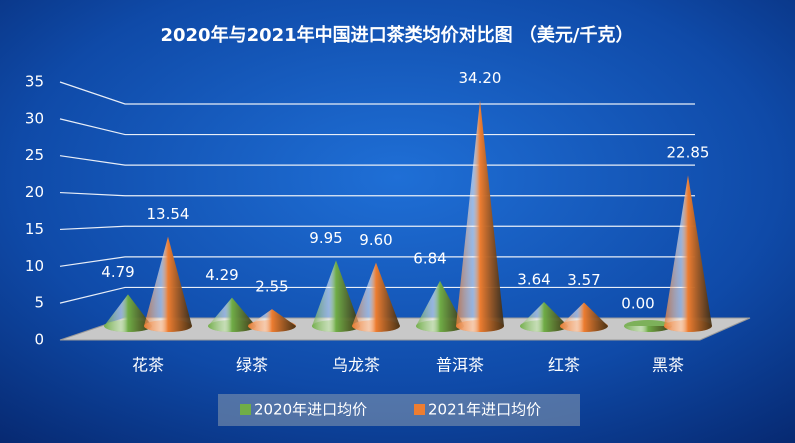 The image size is (795, 443). Describe the element at coordinates (168, 214) in the screenshot. I see `data-label: 13.54` at that location.